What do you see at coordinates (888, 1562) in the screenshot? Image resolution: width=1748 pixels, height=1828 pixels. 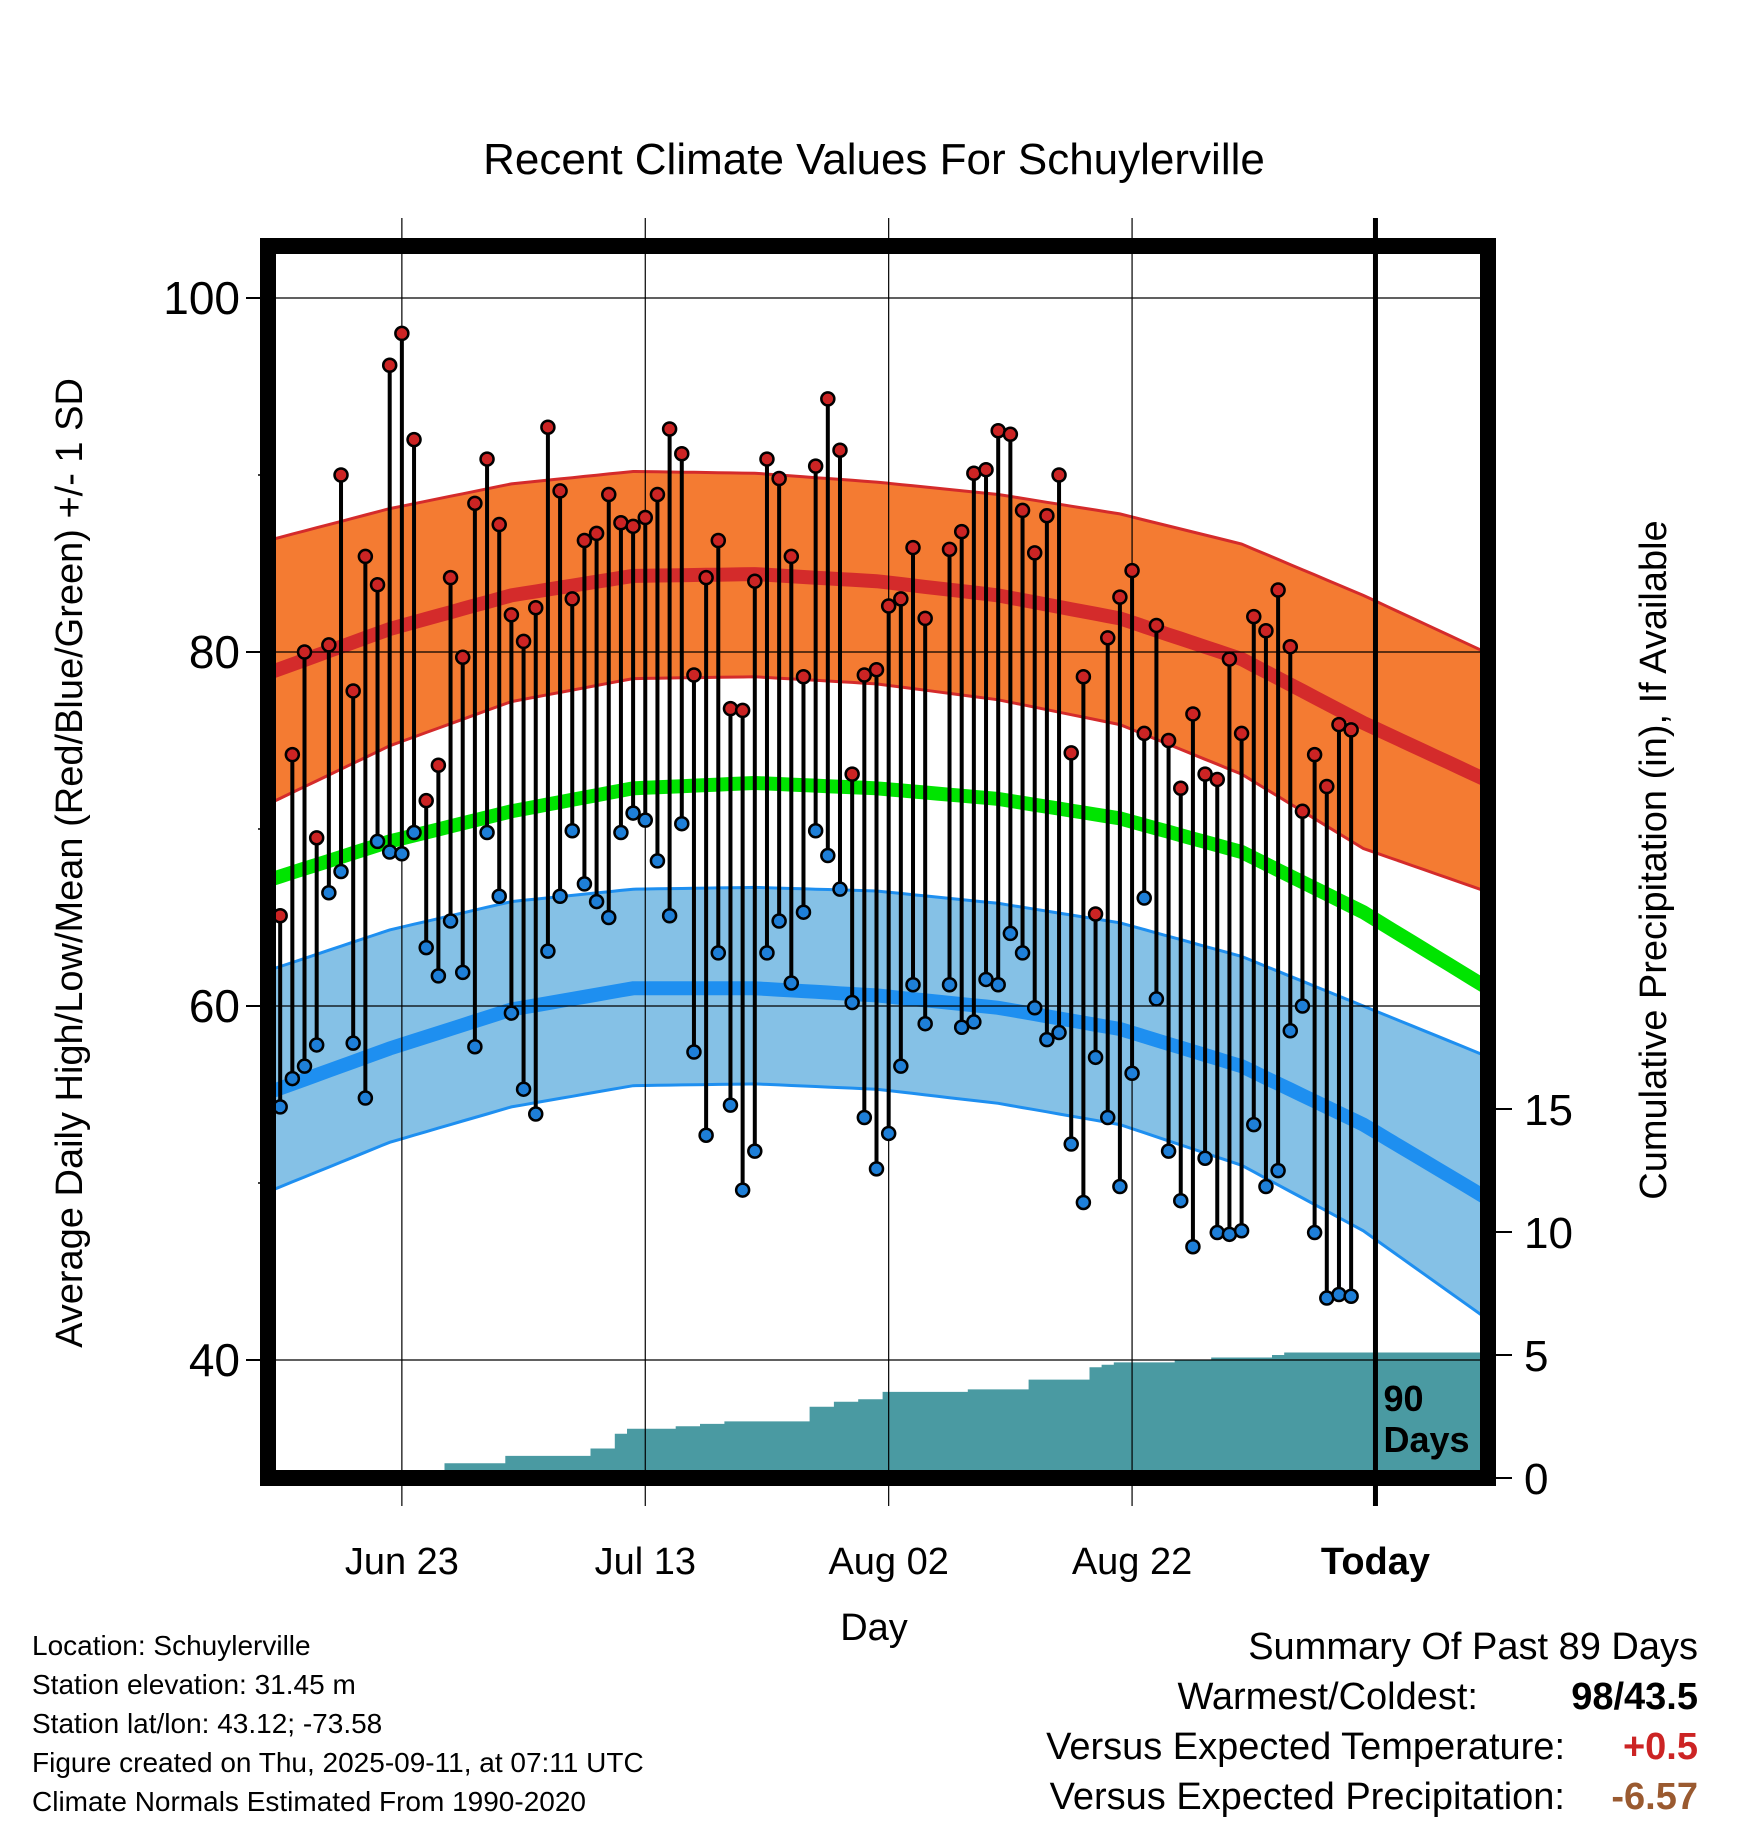 I see `x-tick-label: Aug 02` at bounding box center [888, 1562].